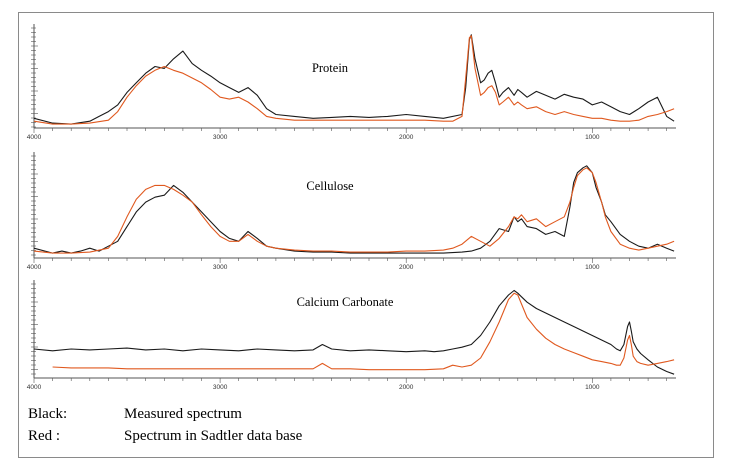  What do you see at coordinates (48, 414) in the screenshot?
I see `legend-black-key: Black:` at bounding box center [48, 414].